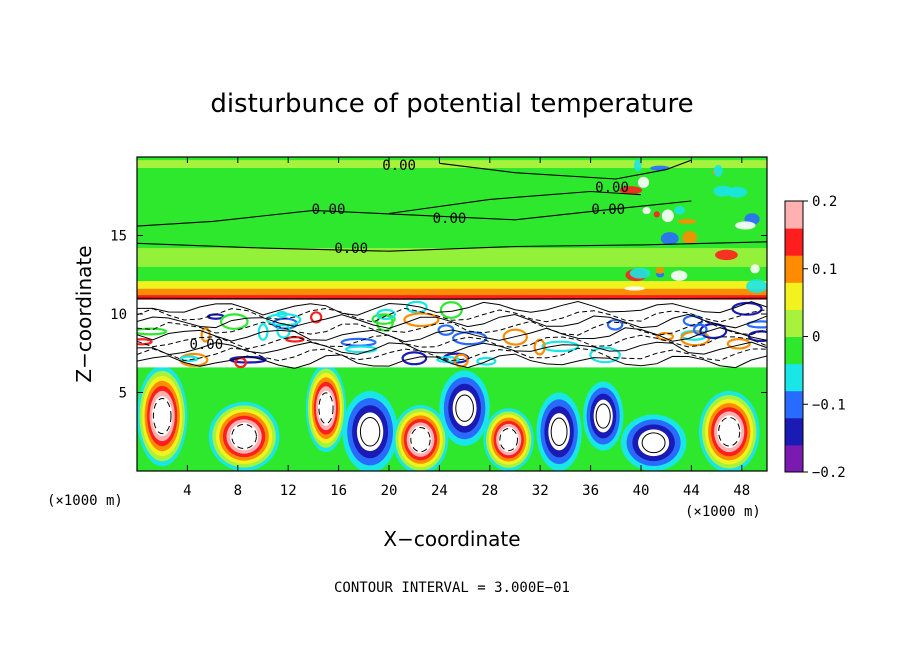 This screenshot has width=904, height=654. Describe the element at coordinates (691, 491) in the screenshot. I see `x-tick-label: 44` at that location.